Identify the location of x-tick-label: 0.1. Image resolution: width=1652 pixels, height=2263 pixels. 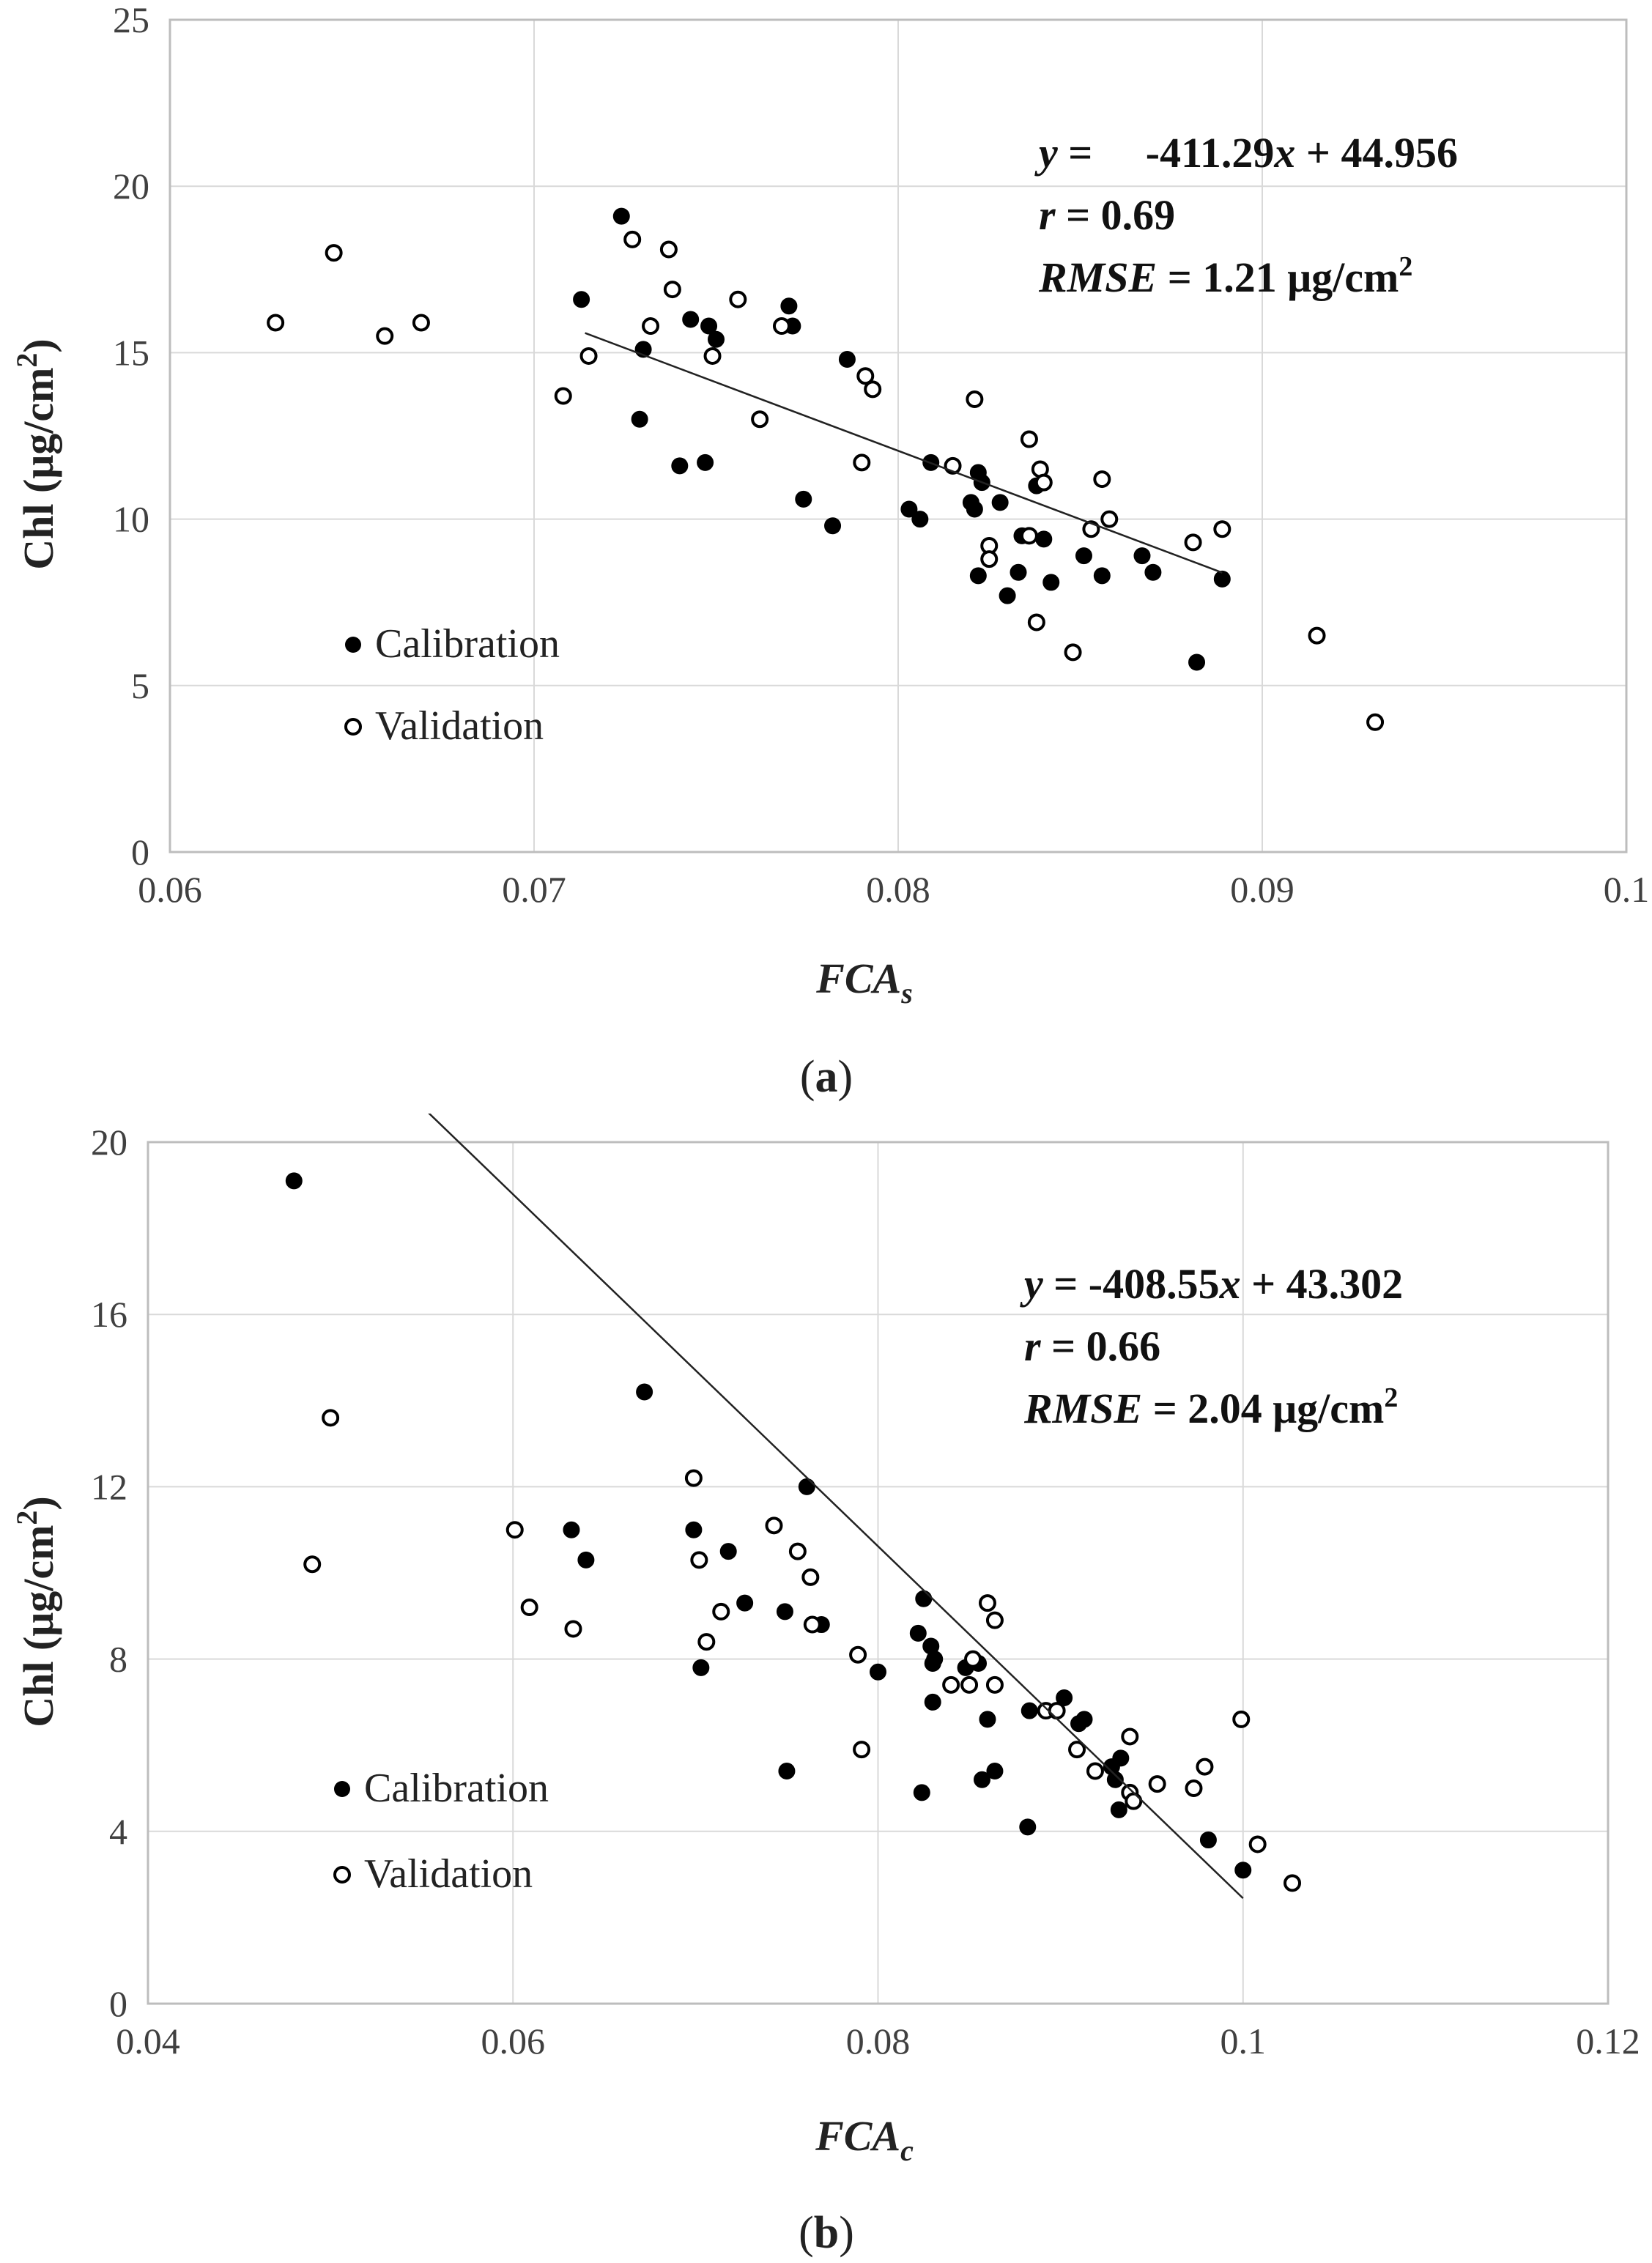
(1627, 890).